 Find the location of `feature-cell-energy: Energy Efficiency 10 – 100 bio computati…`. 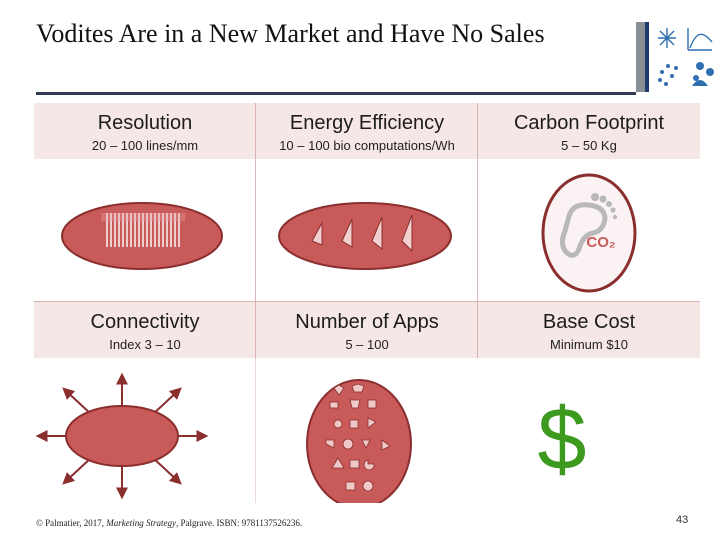

feature-cell-energy: Energy Efficiency 10 – 100 bio computati… is located at coordinates (367, 132).